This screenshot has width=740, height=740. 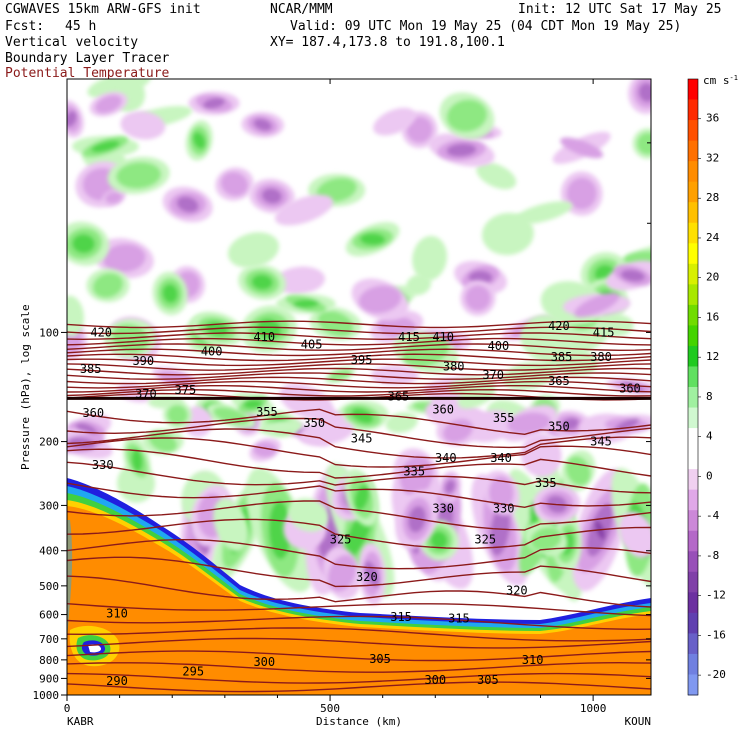 What do you see at coordinates (716, 595) in the screenshot?
I see `colorbar-label: -12` at bounding box center [716, 595].